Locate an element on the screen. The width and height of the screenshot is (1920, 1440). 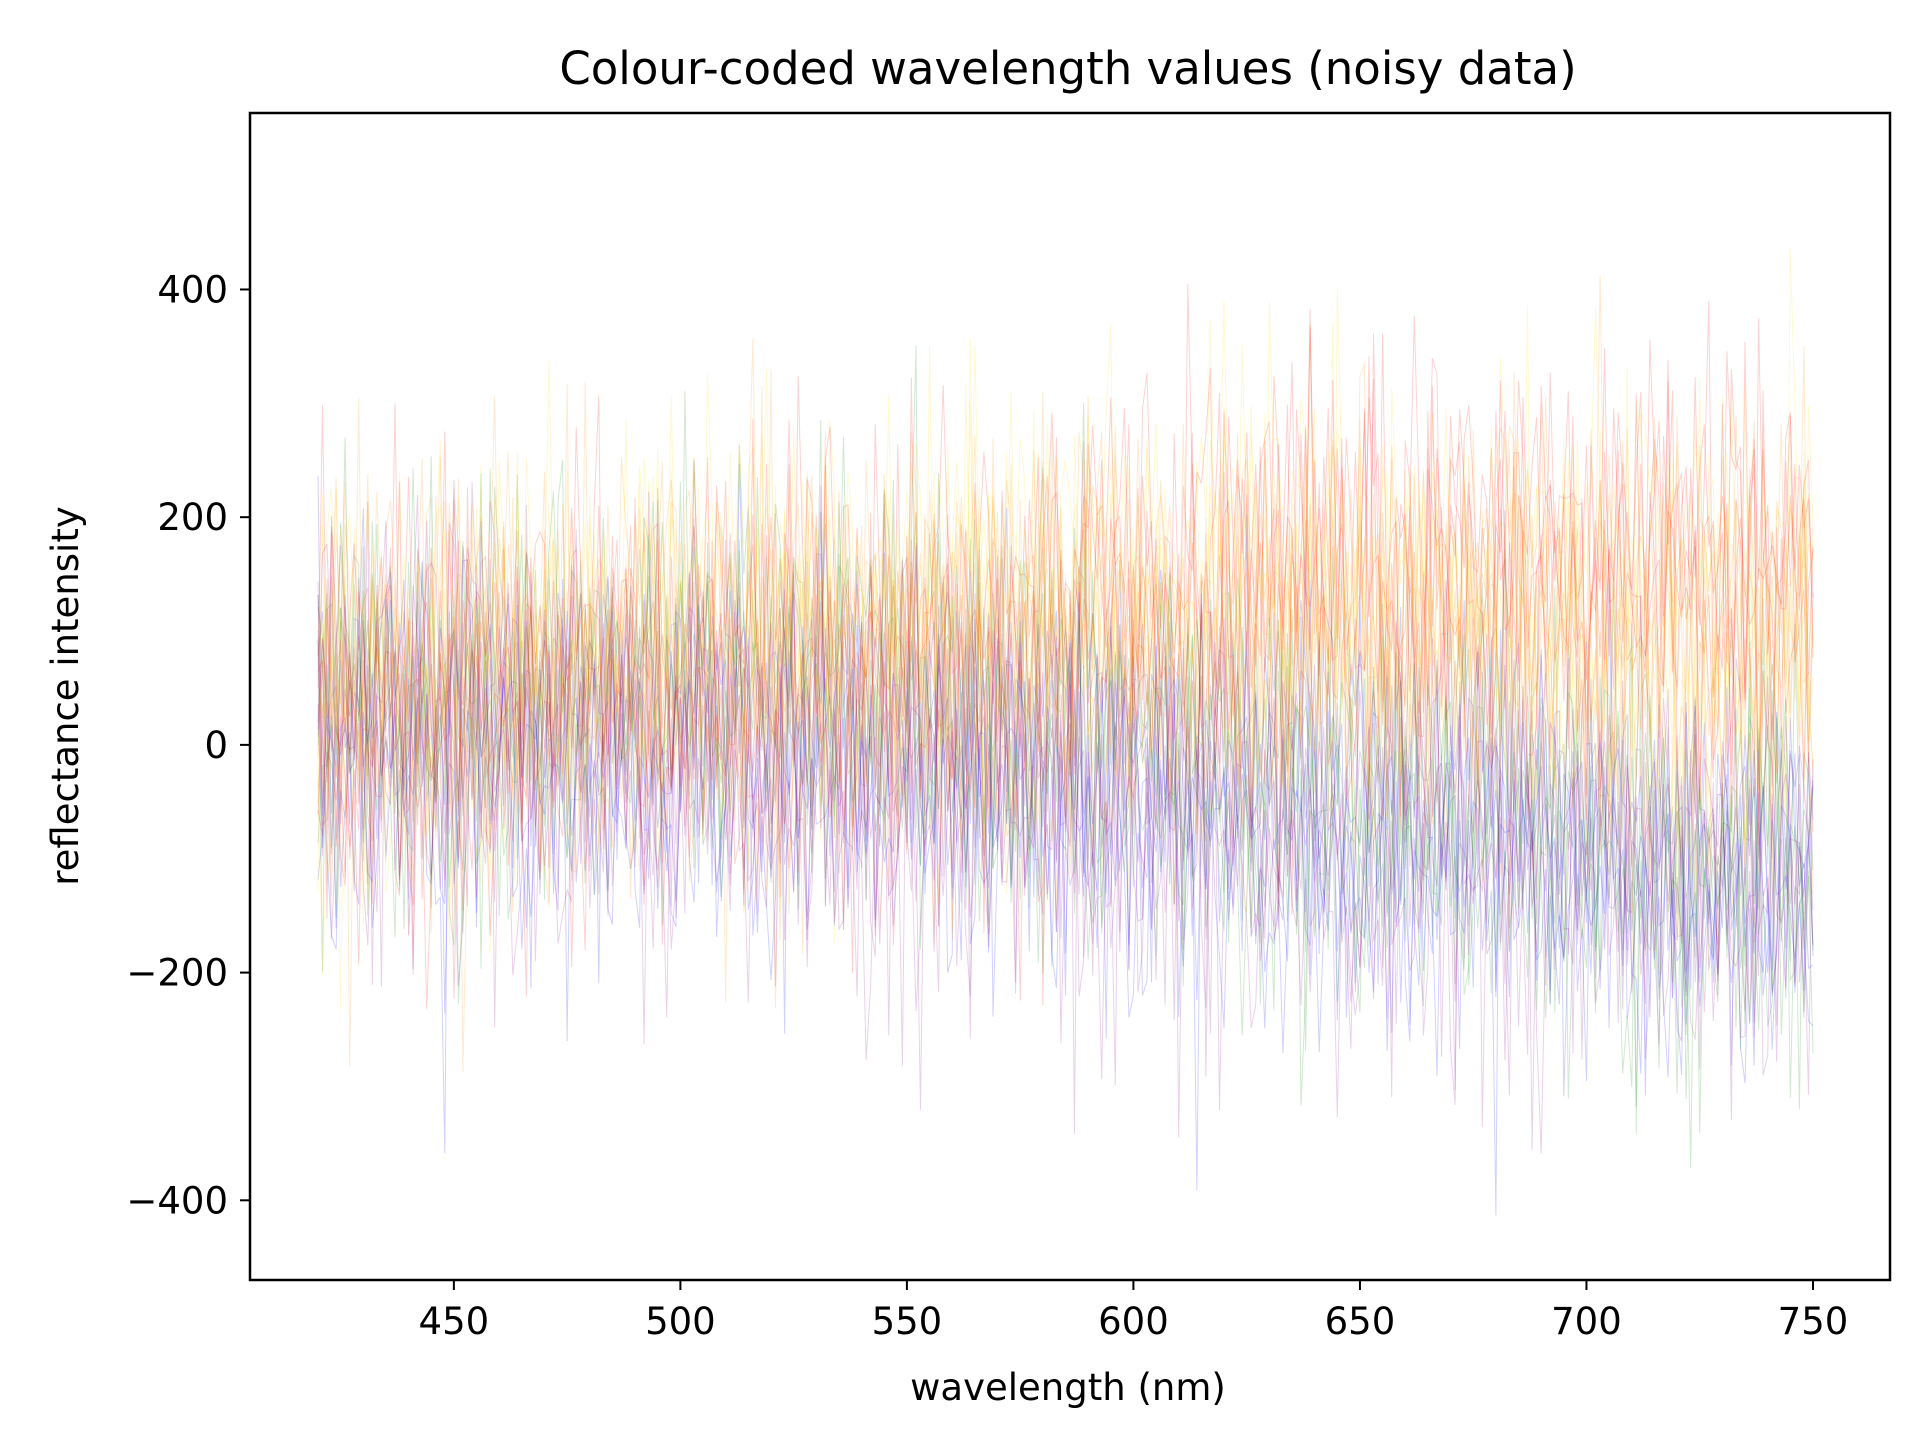
x-tick-label: 600 is located at coordinates (1133, 1321).